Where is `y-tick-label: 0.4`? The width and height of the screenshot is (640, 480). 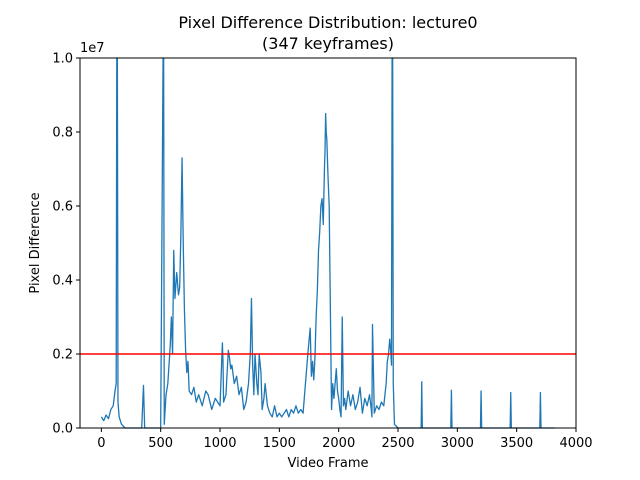
y-tick-label: 0.4 is located at coordinates (62, 281).